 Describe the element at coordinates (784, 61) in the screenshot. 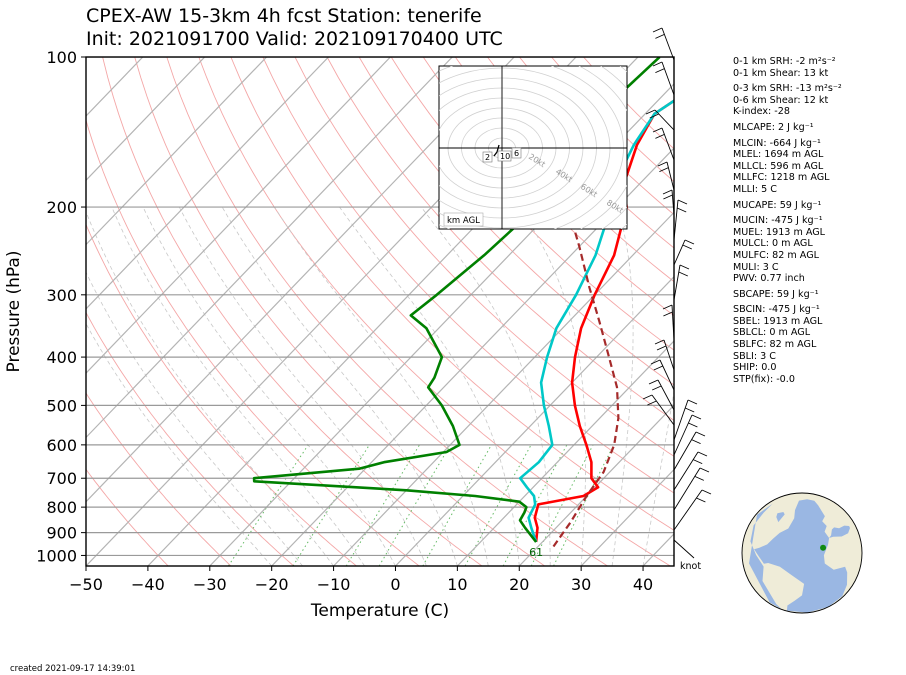

I see `stat-line: 0-1 km SRH: -2 m²s⁻²` at that location.